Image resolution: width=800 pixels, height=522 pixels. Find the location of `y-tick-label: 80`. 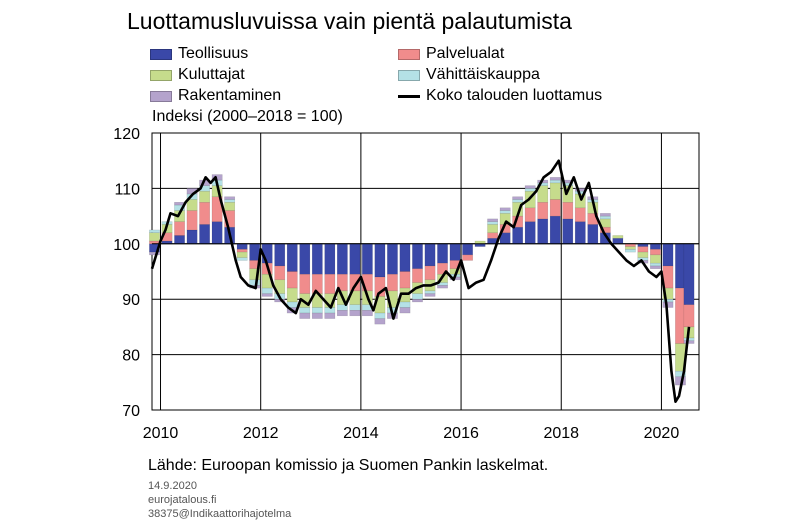

y-tick-label: 80 is located at coordinates (131, 356).